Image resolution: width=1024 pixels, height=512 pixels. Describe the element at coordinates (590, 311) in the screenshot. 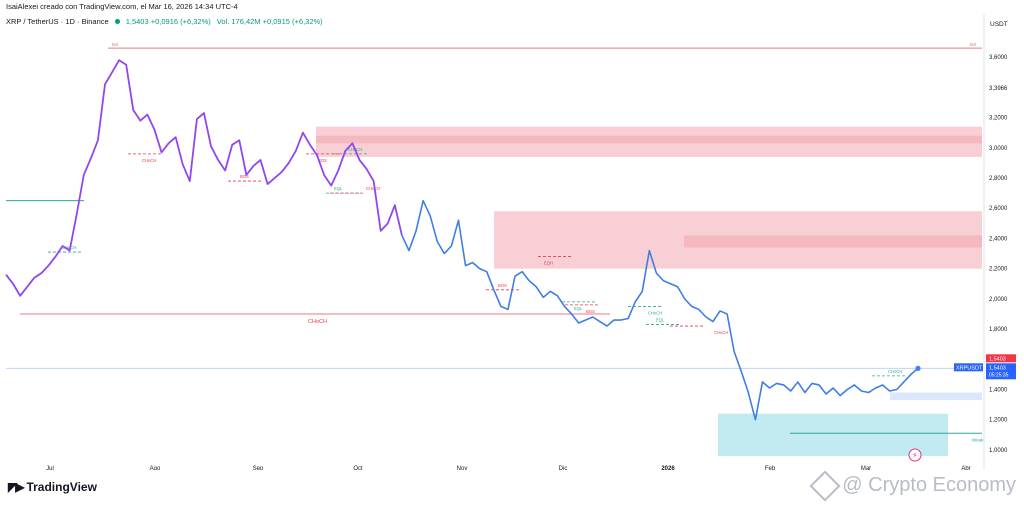

I see `structure-label-7: BOS` at that location.